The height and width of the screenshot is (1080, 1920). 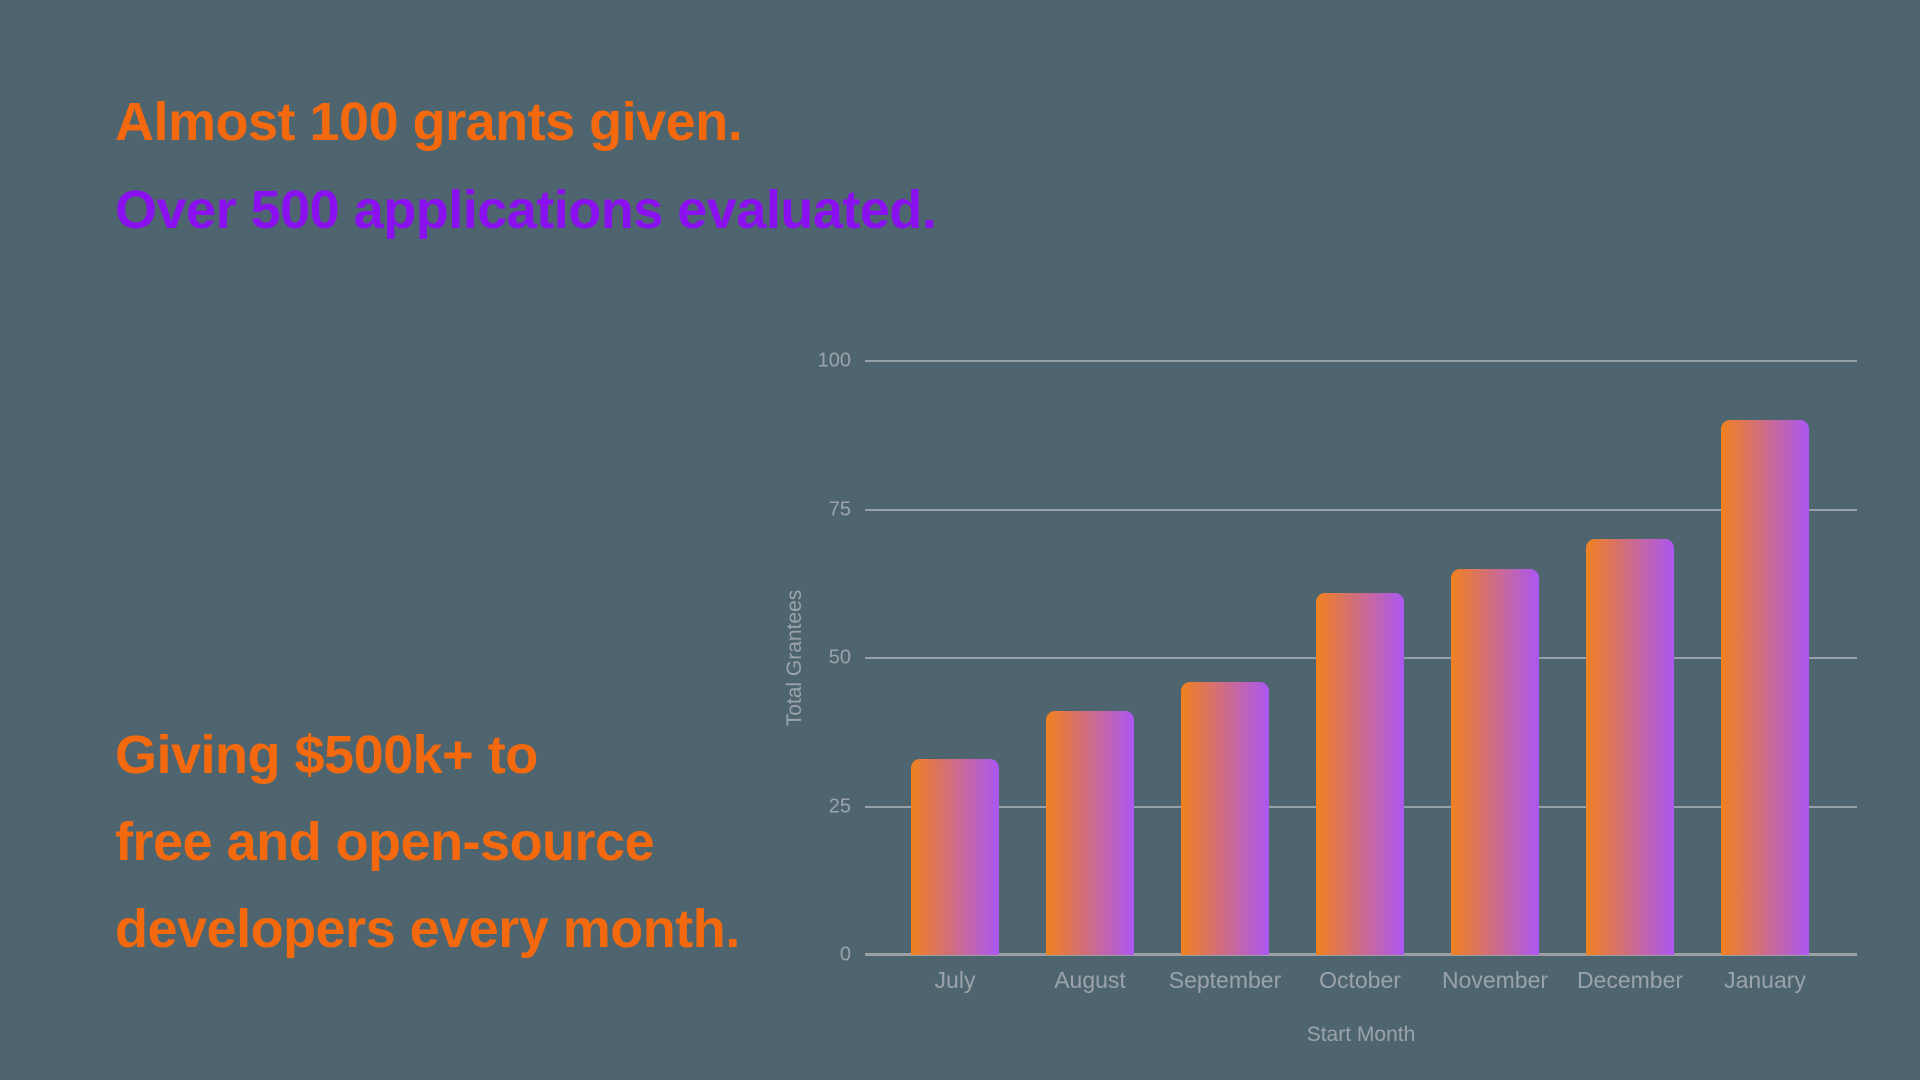 I want to click on giving-statement-line-1: Giving $500k+ to, so click(x=326, y=755).